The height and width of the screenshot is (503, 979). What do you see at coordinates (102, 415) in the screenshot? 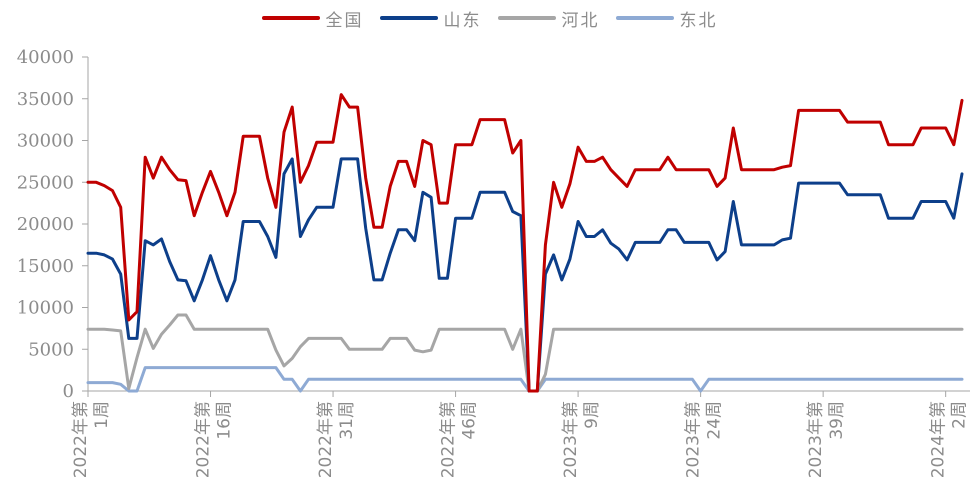
I see `x-tick-label-line: 1周` at bounding box center [102, 415].